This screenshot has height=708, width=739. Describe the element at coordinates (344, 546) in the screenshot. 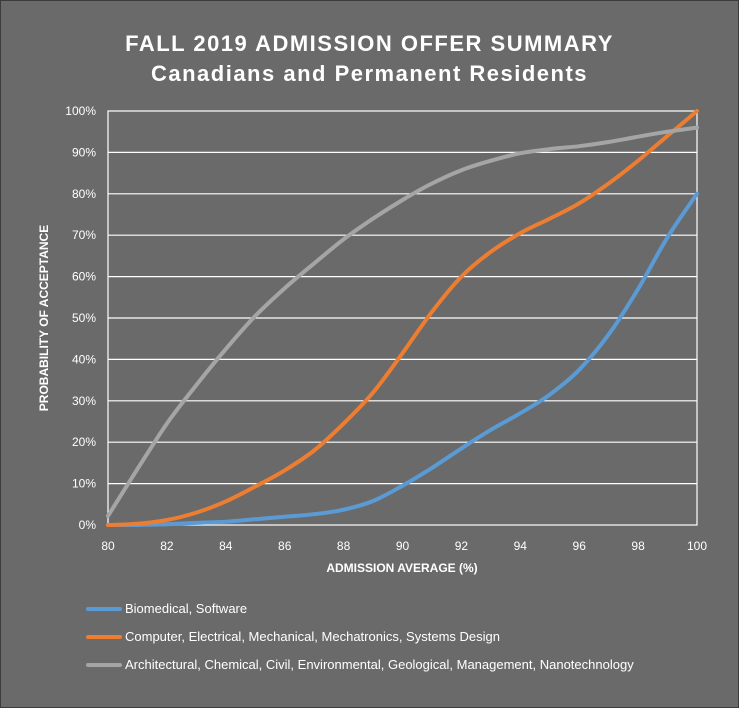

I see `x-tick-label: 88` at that location.